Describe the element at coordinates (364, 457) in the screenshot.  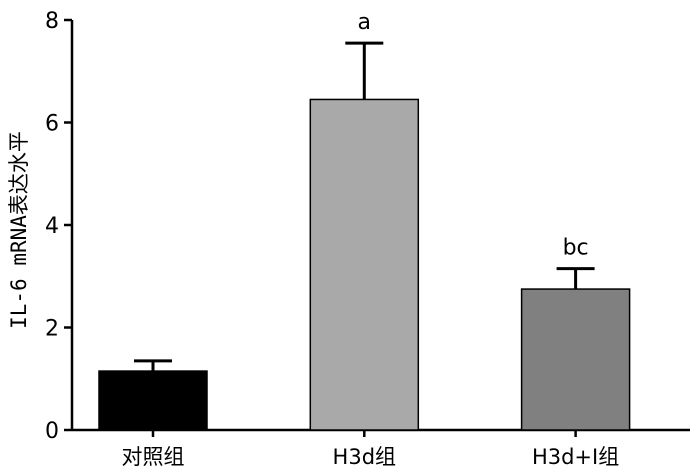
I see `x-tick-label: H3d组` at that location.